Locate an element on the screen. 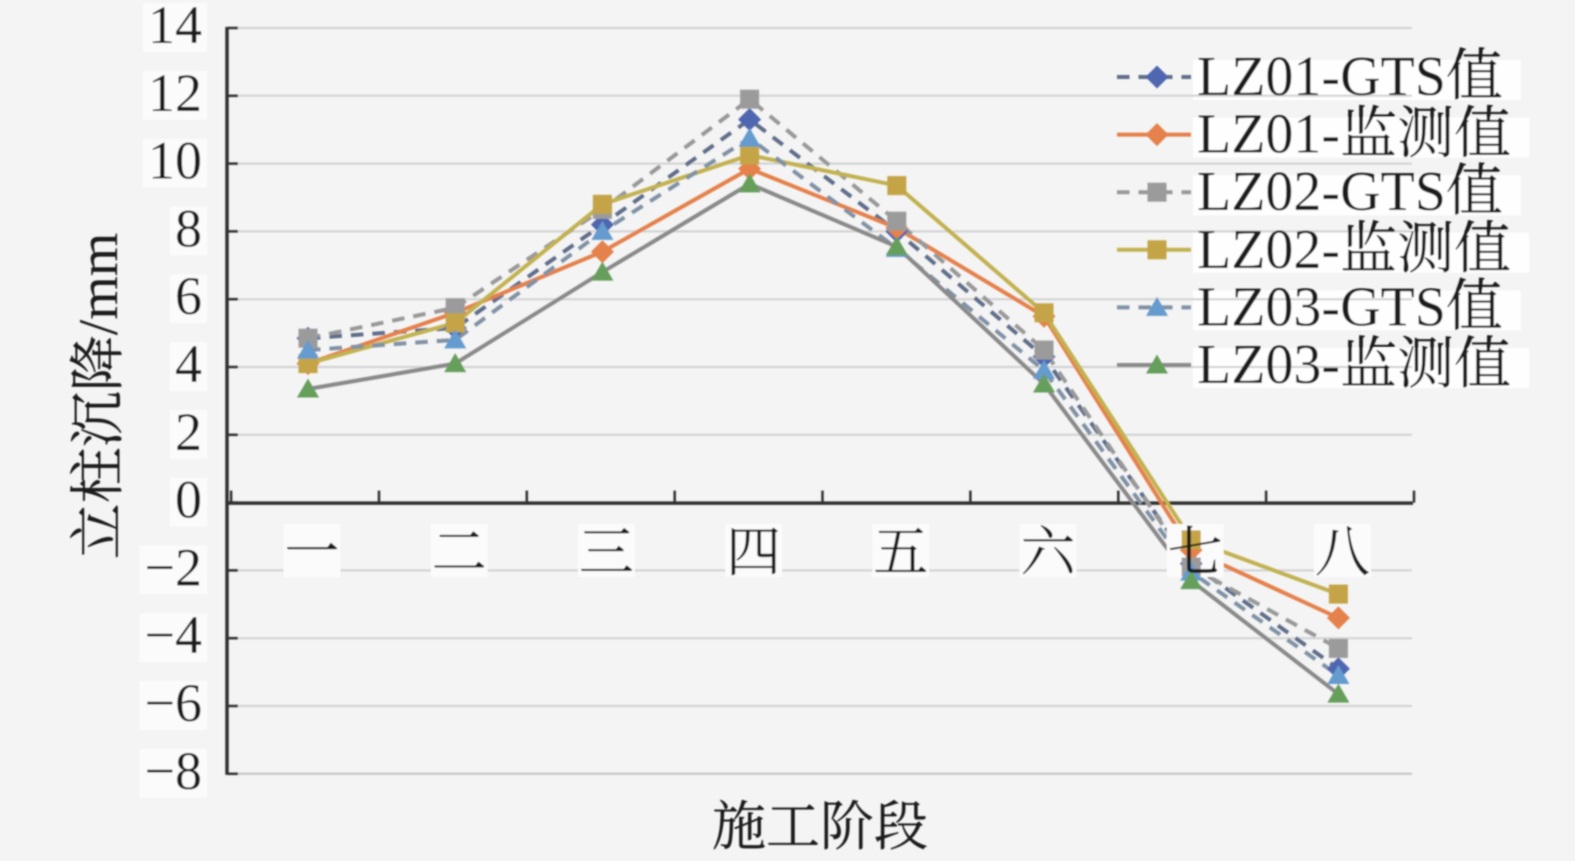 The height and width of the screenshot is (861, 1575). svg-text: −2 is located at coordinates (173, 567).